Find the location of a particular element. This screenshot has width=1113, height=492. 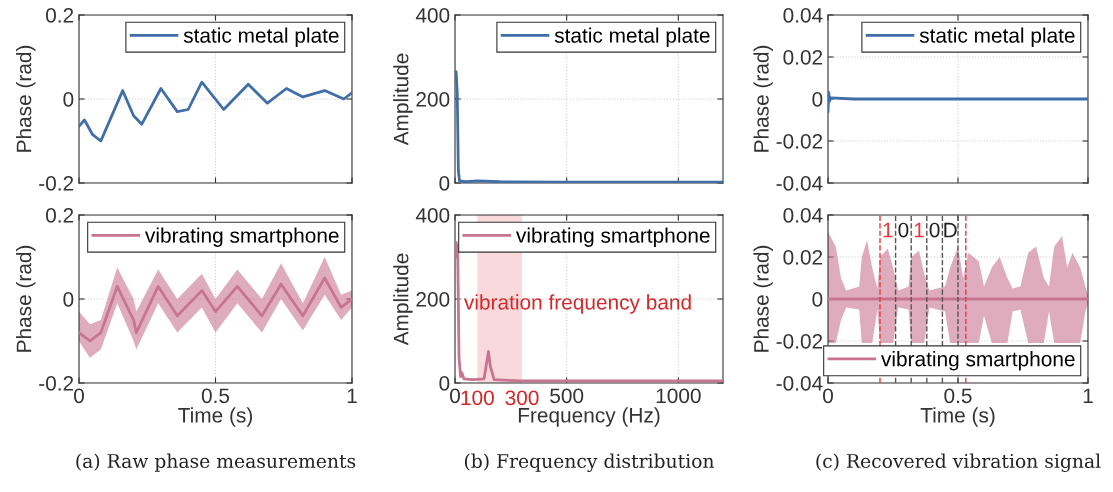

x-axis-title: Frequency (Hz) is located at coordinates (589, 417).